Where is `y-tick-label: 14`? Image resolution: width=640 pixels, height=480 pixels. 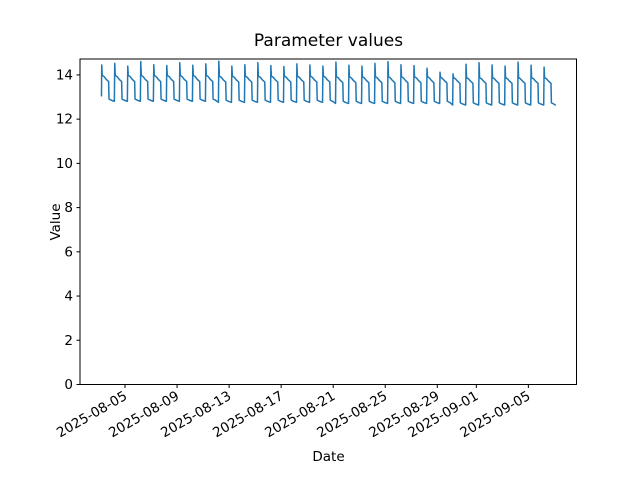 y-tick-label: 14 is located at coordinates (64, 76).